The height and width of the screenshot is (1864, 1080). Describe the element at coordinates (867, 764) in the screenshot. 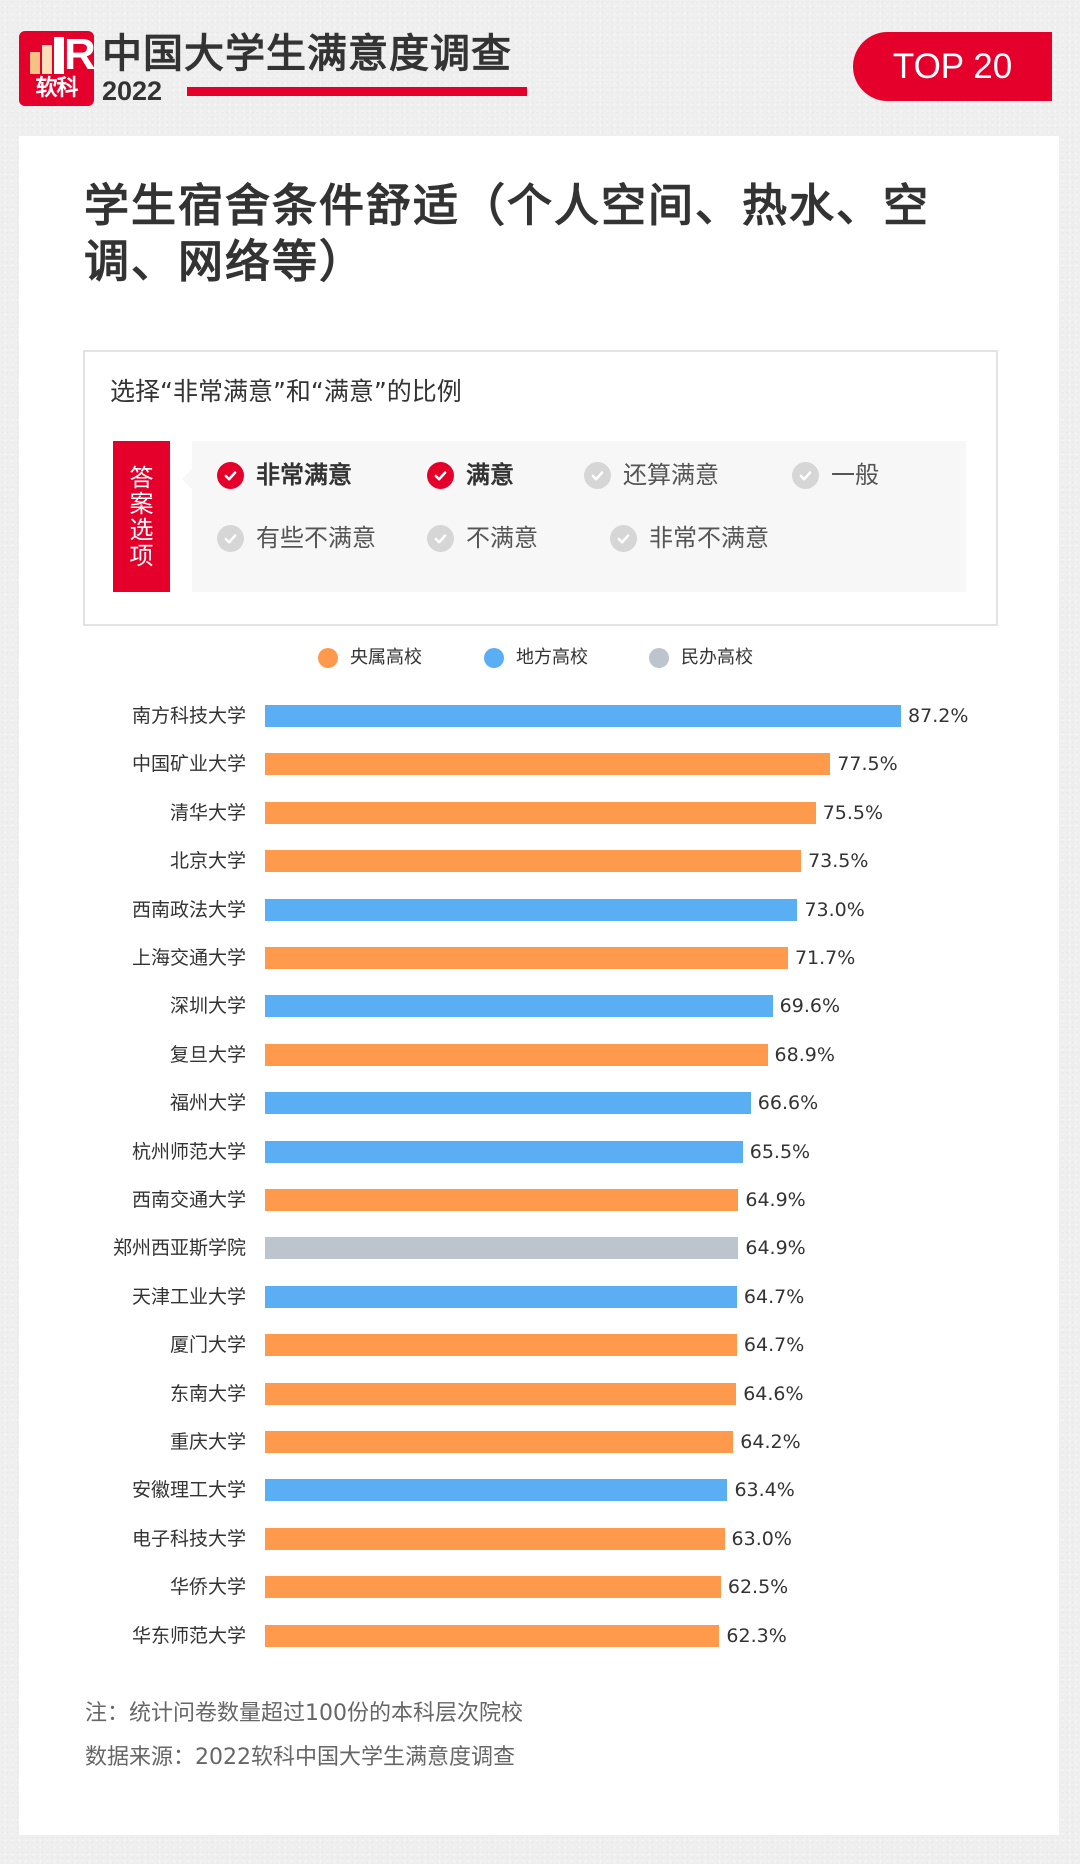

I see `bar-value: 77.5%` at that location.